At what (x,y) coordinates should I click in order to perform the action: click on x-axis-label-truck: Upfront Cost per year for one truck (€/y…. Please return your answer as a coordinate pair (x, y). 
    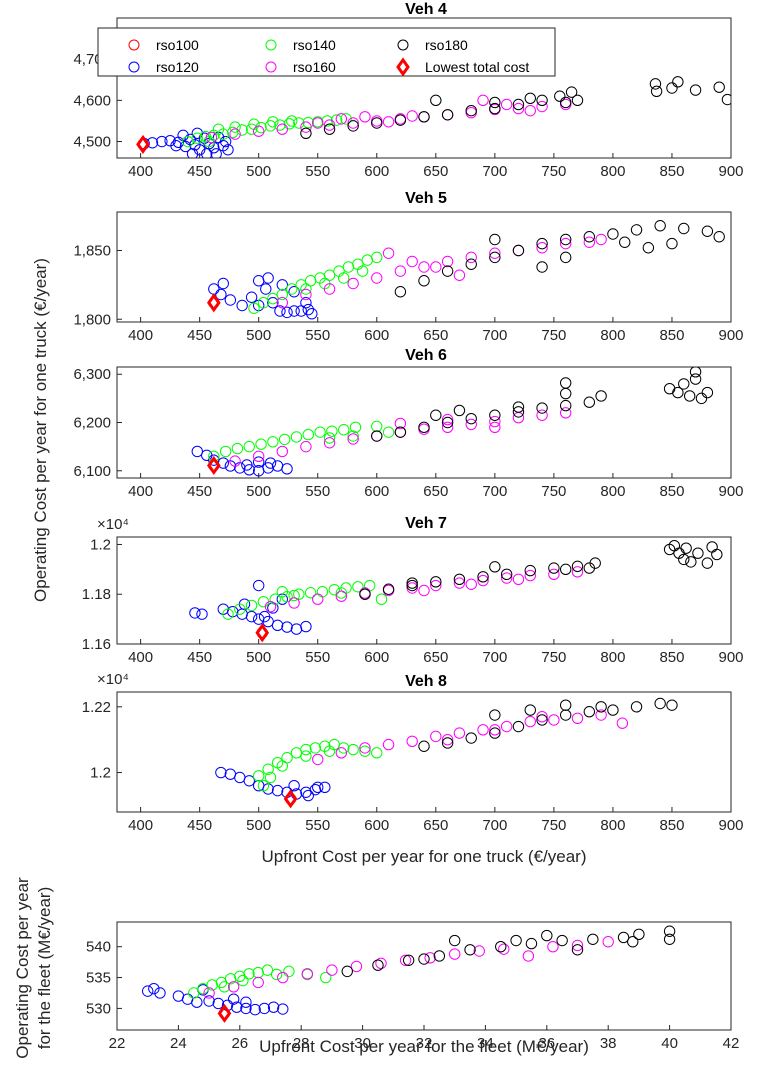
    Looking at the image, I should click on (423, 856).